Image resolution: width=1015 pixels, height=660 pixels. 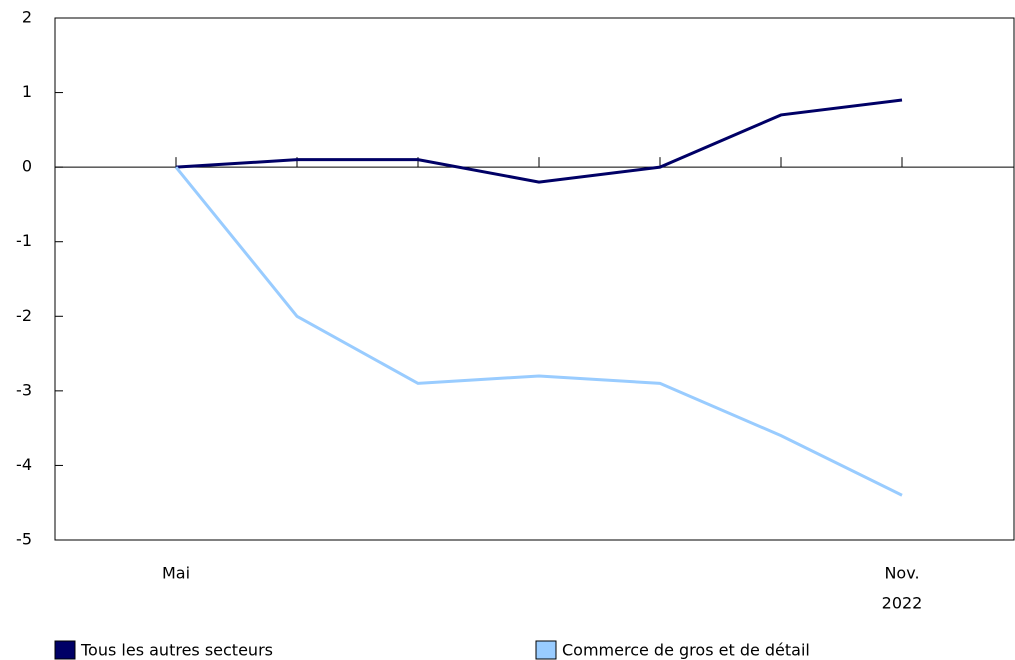 What do you see at coordinates (27, 91) in the screenshot?
I see `y-tick-label: 1` at bounding box center [27, 91].